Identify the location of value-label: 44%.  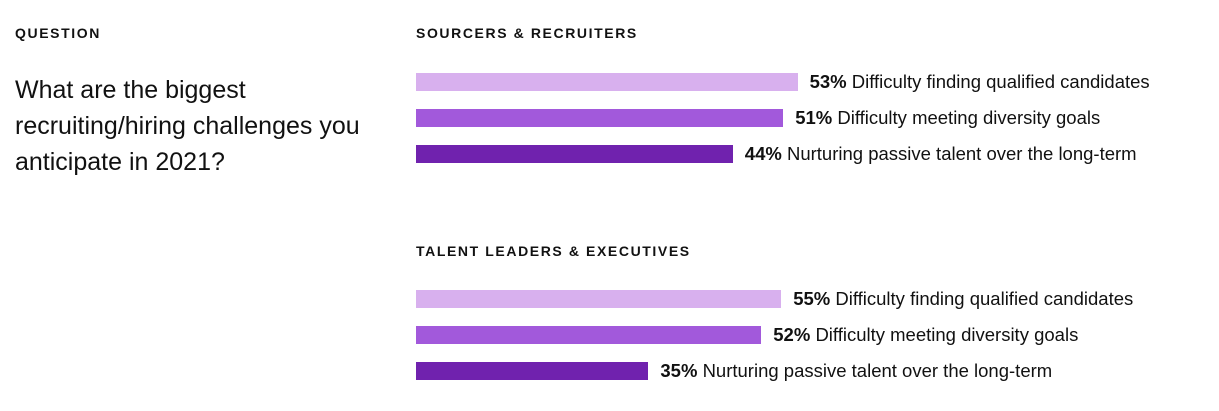
(763, 153).